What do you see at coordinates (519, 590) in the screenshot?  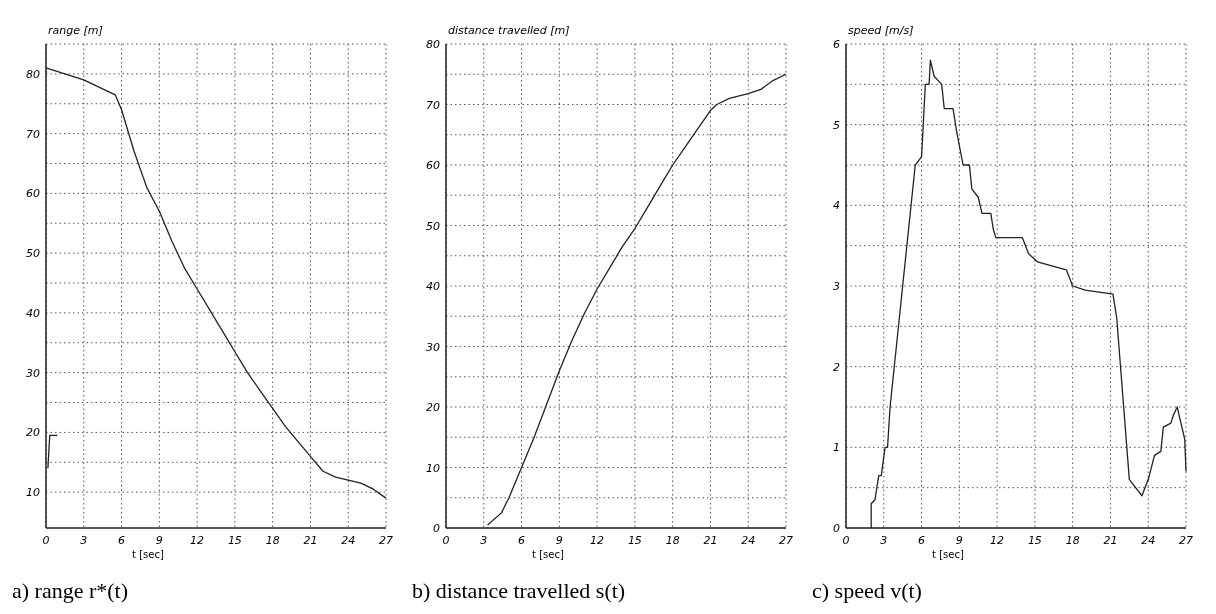 I see `text: b) distance travelled s(t)` at bounding box center [519, 590].